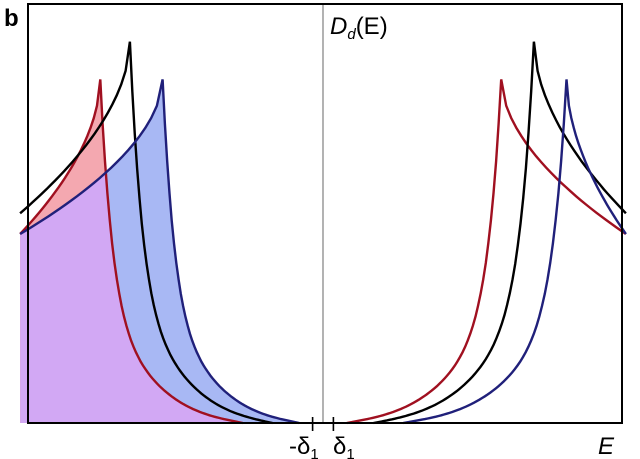  What do you see at coordinates (338, 26) in the screenshot?
I see `y-label-main: D` at bounding box center [338, 26].